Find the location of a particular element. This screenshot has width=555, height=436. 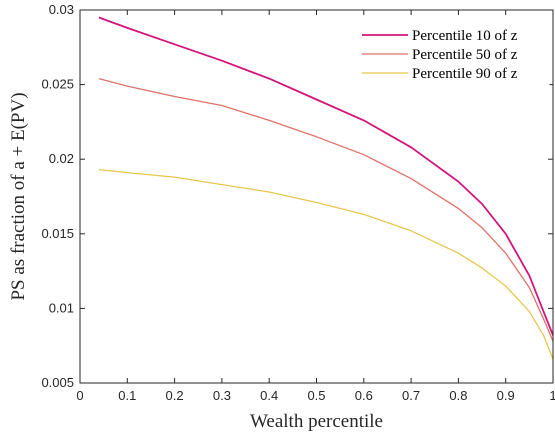

y-tick-label: 0.03 is located at coordinates (61, 9).